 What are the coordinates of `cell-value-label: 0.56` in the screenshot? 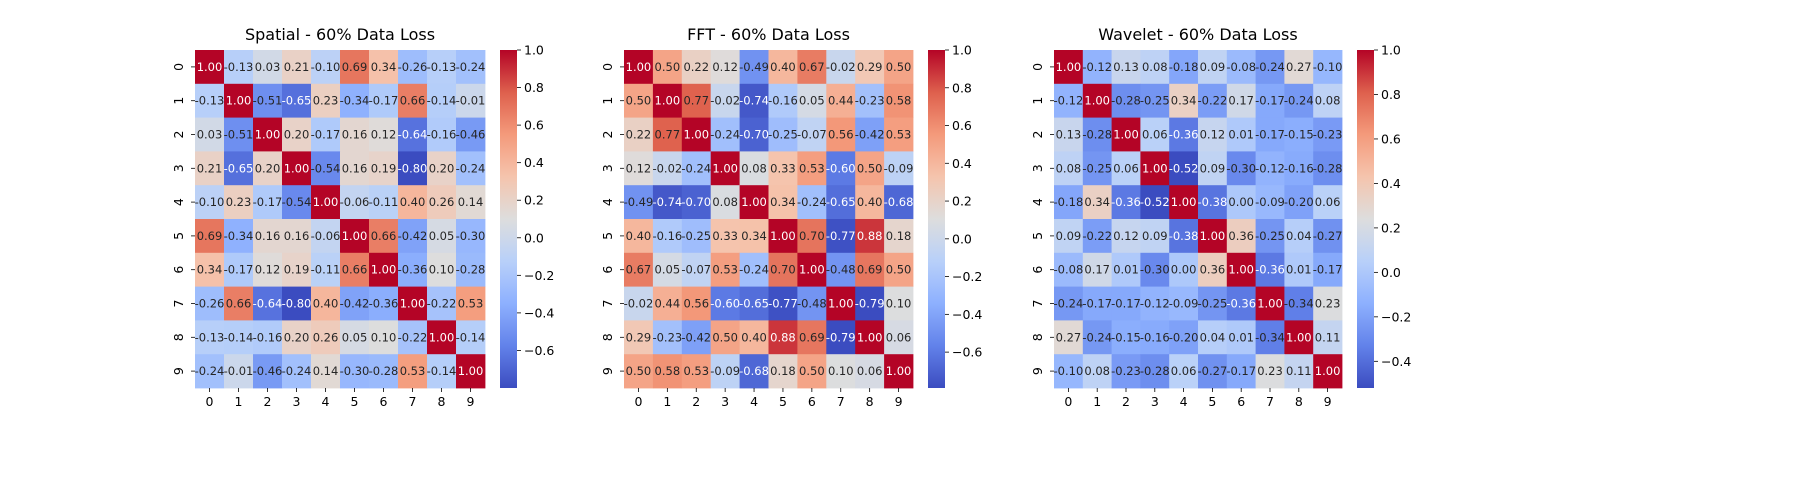 It's located at (696, 304).